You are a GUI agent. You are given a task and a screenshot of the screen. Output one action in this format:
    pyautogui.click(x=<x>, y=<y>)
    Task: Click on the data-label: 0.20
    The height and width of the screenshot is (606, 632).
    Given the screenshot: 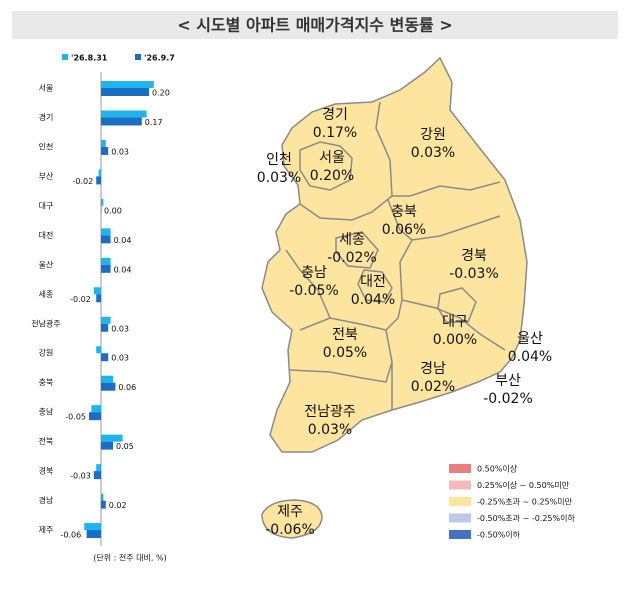 What is the action you would take?
    pyautogui.click(x=161, y=93)
    